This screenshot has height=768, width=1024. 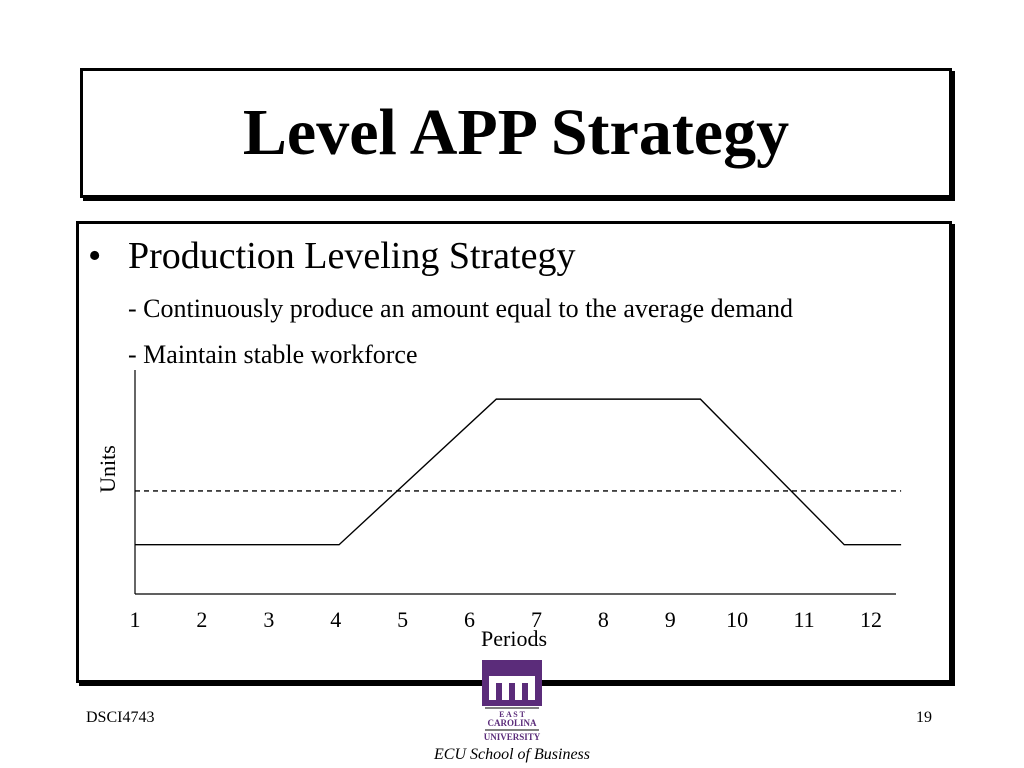 I want to click on x-tick-label: 5, so click(x=402, y=619).